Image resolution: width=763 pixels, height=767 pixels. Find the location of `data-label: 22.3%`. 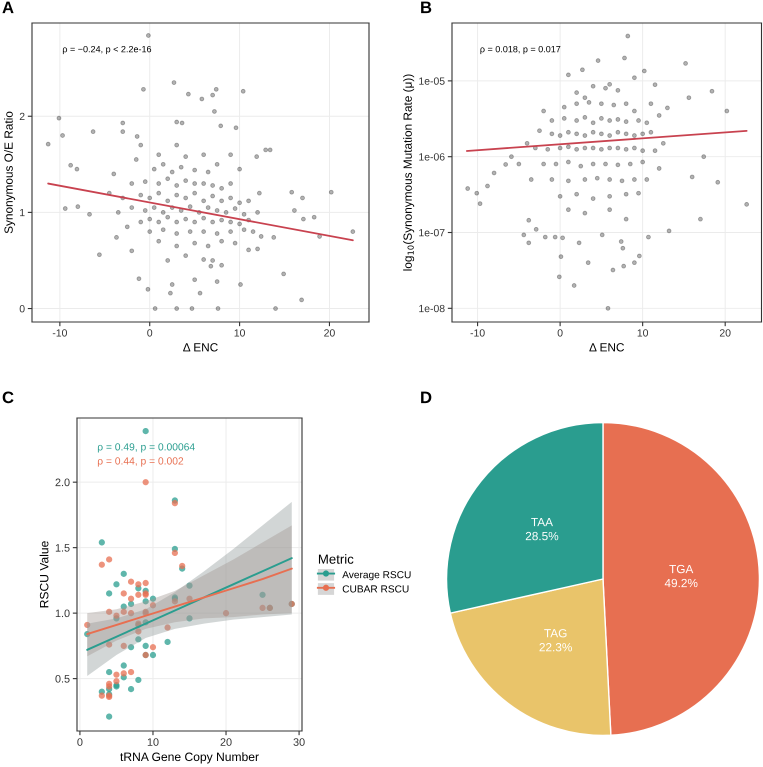

data-label: 22.3% is located at coordinates (556, 647).